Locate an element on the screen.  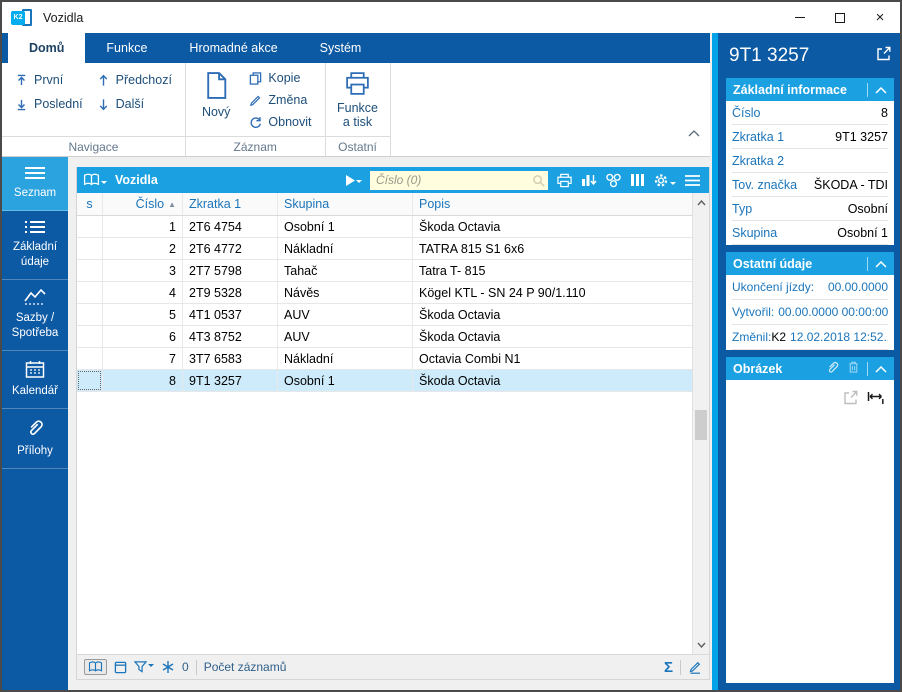
maximize-button is located at coordinates (840, 17).